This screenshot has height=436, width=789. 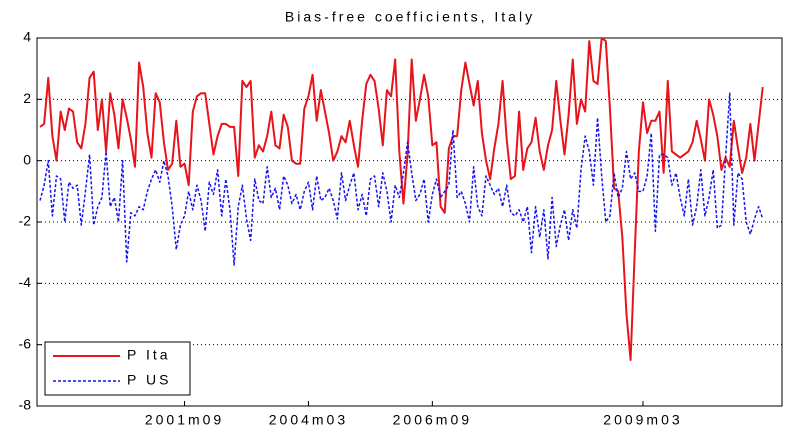 I want to click on y-tick-label: -8, so click(x=25, y=405).